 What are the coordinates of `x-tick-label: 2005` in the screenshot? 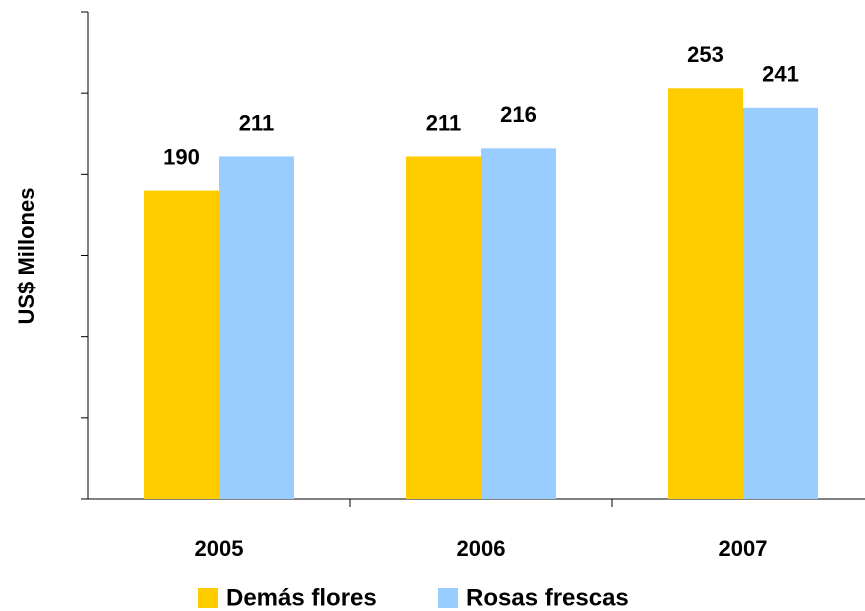 It's located at (219, 548).